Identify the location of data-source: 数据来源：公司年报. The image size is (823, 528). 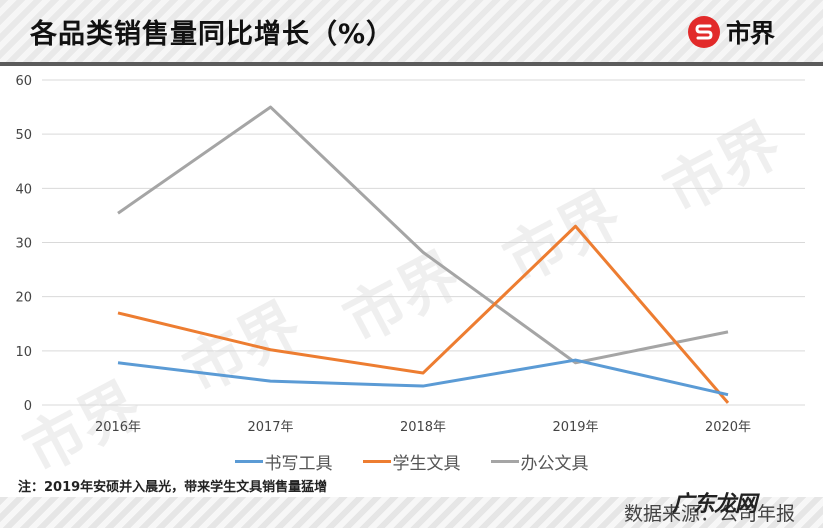
(709, 514).